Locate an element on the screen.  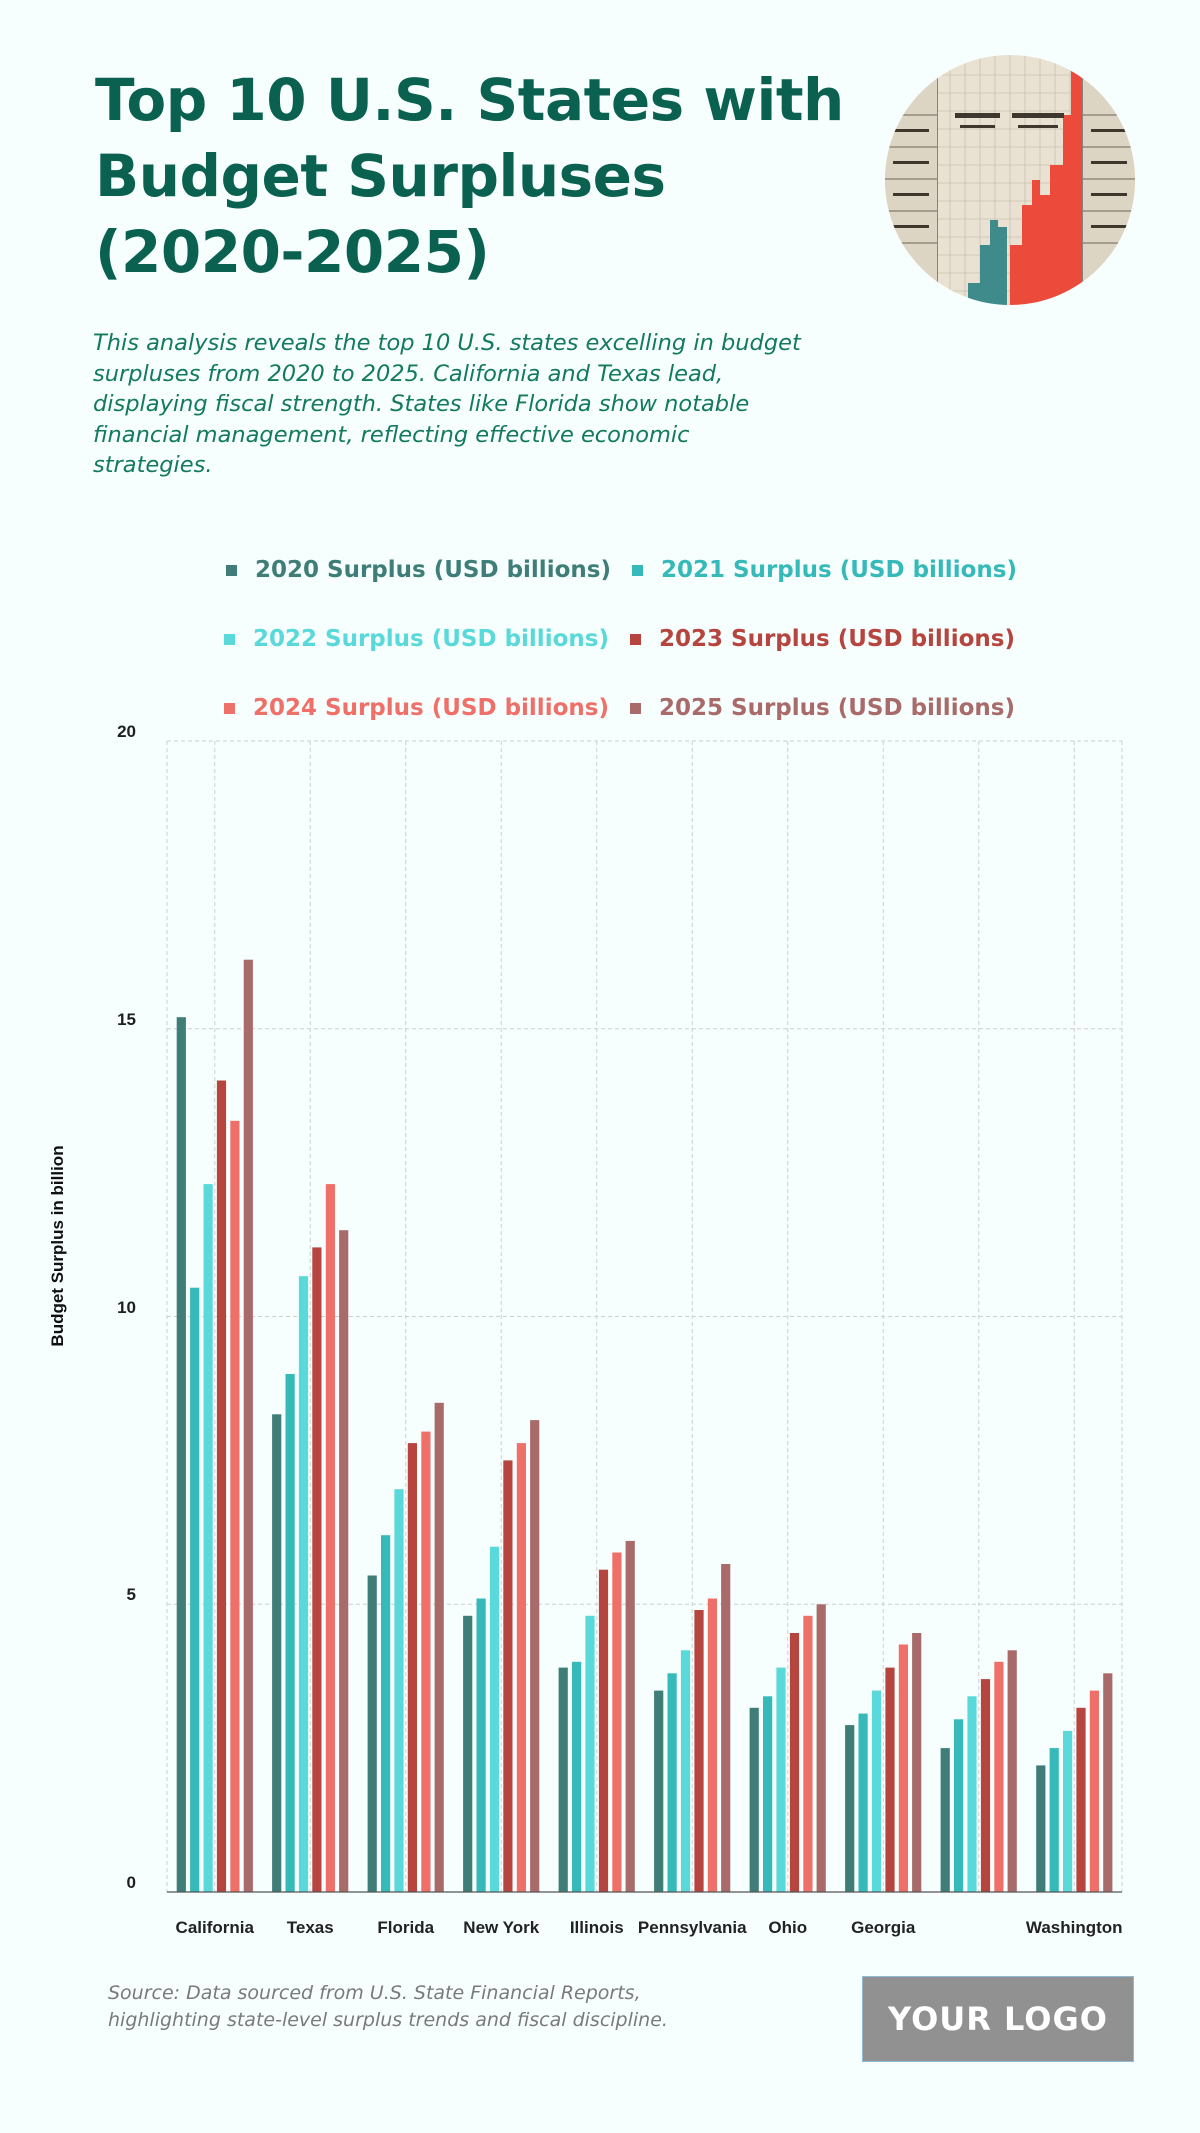
y-tick-label: 0 is located at coordinates (131, 1882).